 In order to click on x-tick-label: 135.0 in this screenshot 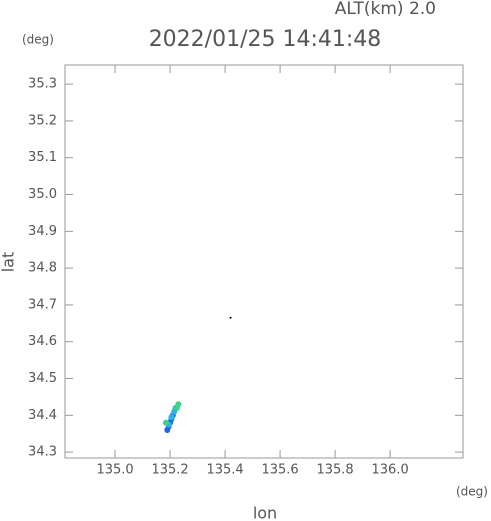, I will do `click(114, 470)`.